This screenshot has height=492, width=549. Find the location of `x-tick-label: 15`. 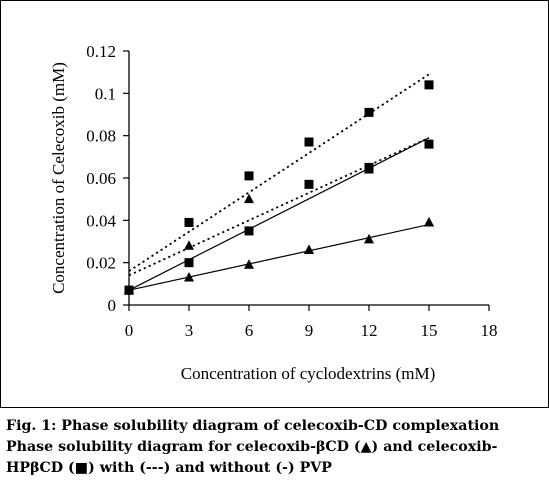

x-tick-label: 15 is located at coordinates (429, 330).